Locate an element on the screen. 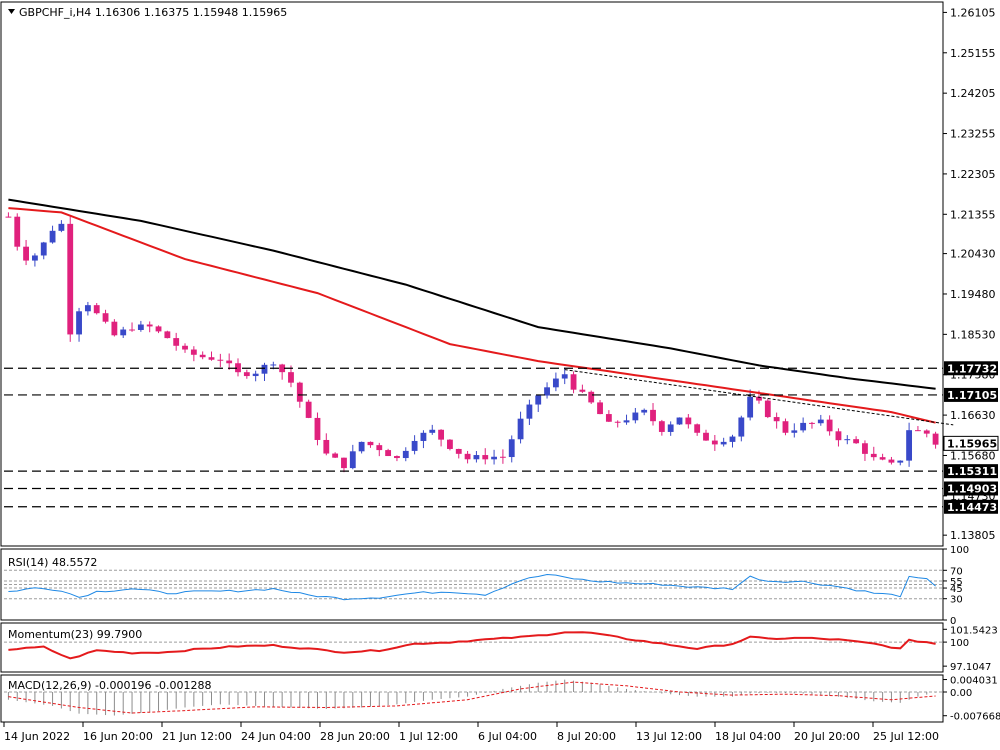 The height and width of the screenshot is (750, 1000). rsi-tick-label: 30 is located at coordinates (956, 600).